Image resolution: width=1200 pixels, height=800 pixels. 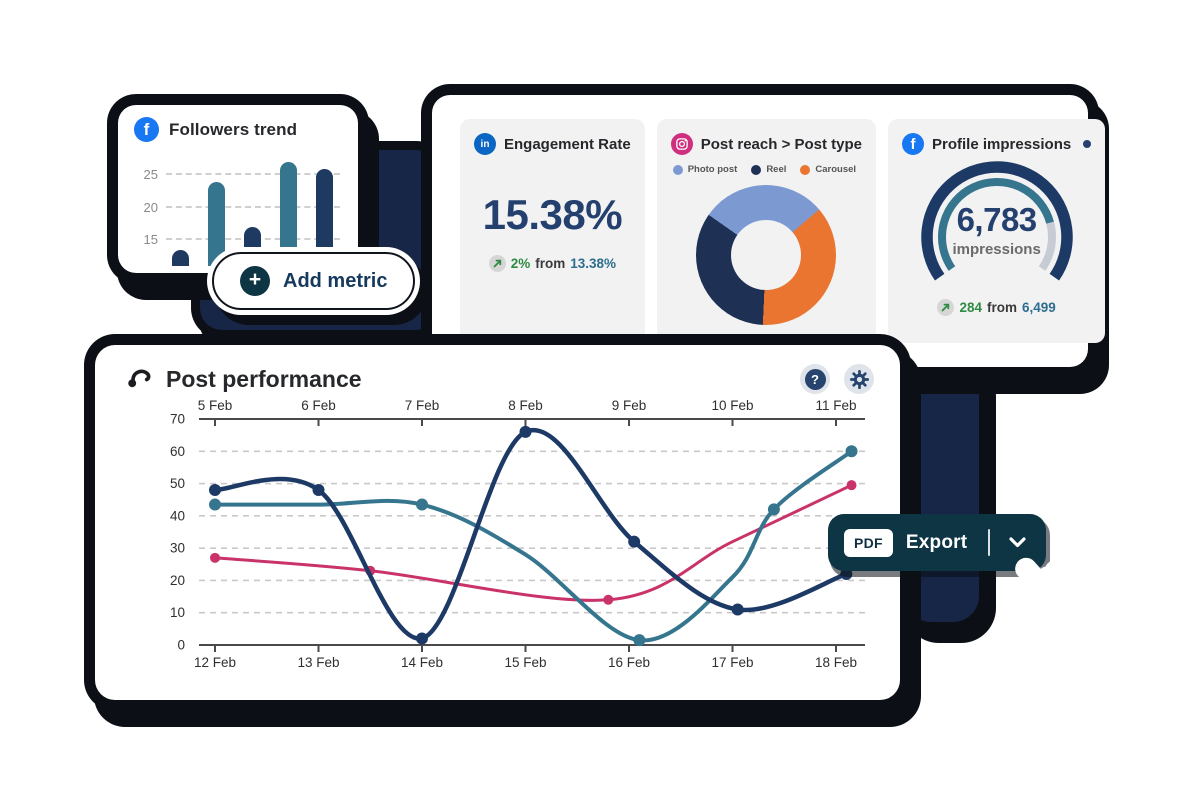 What do you see at coordinates (150, 239) in the screenshot?
I see `bar-ytick-label: 15` at bounding box center [150, 239].